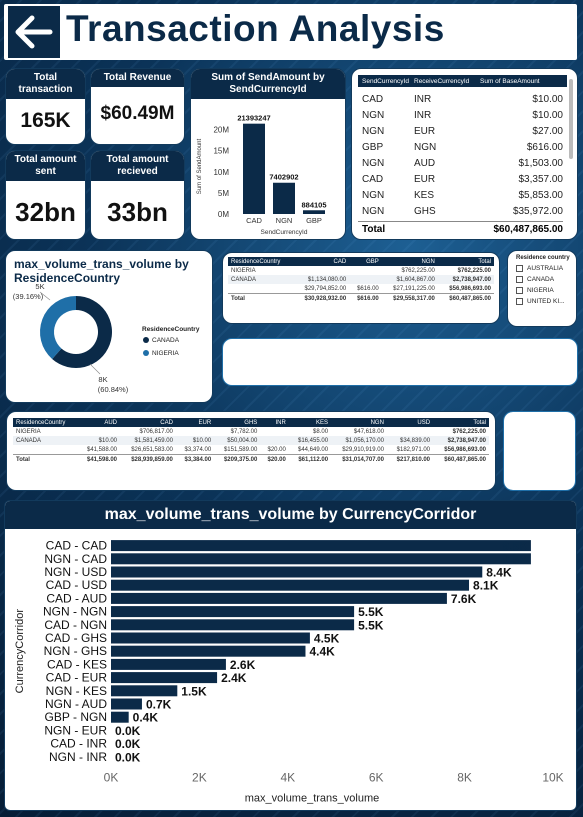  What do you see at coordinates (310, 422) in the screenshot?
I see `matrix-col-header: KES` at bounding box center [310, 422].